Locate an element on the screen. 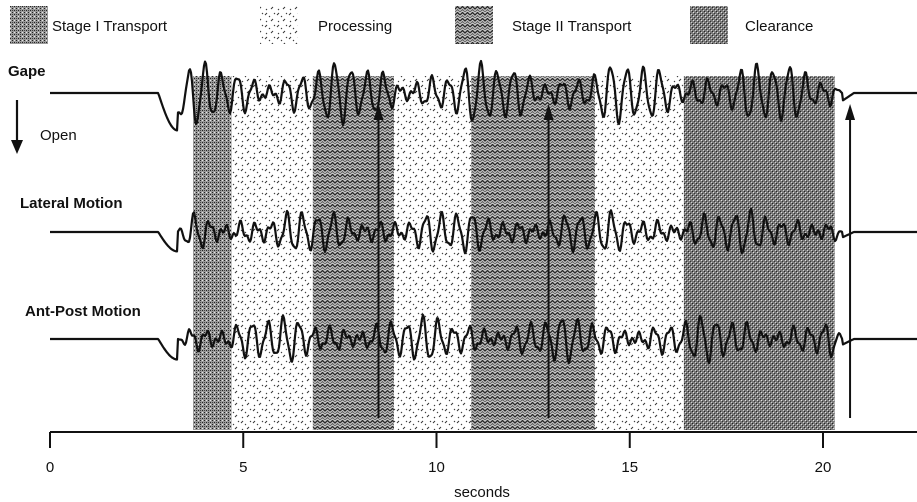 This screenshot has width=917, height=502. x-tick-label-10: 10 is located at coordinates (436, 467).